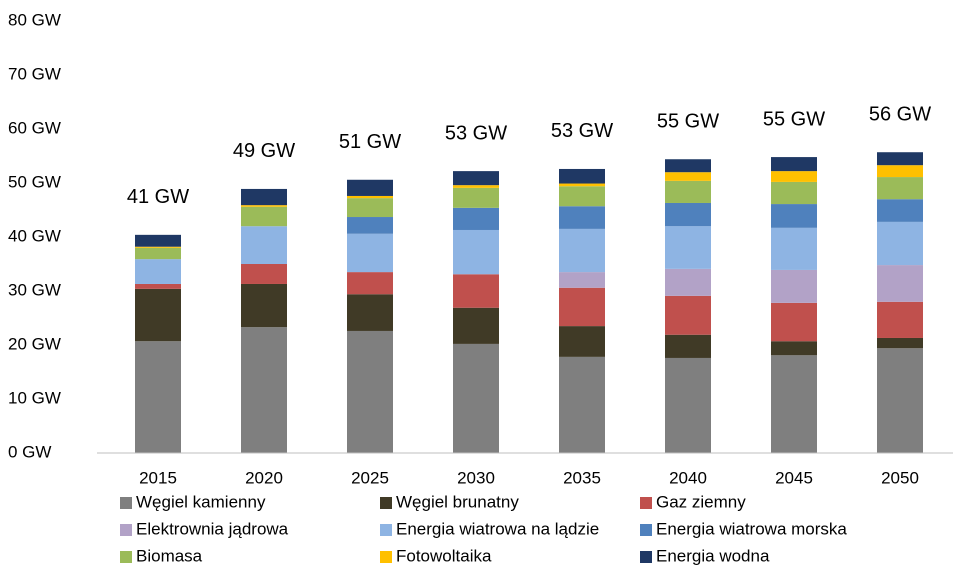 Image resolution: width=953 pixels, height=567 pixels. Describe the element at coordinates (900, 477) in the screenshot. I see `x-tick-label: 2050` at that location.